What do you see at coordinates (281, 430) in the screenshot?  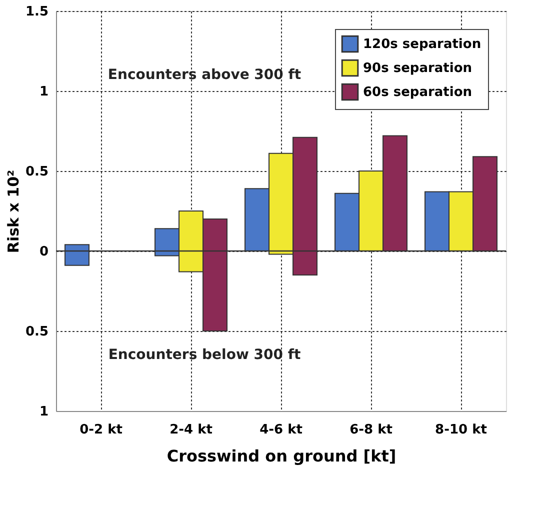 I see `x-tick-label: 4-6 kt` at bounding box center [281, 430].